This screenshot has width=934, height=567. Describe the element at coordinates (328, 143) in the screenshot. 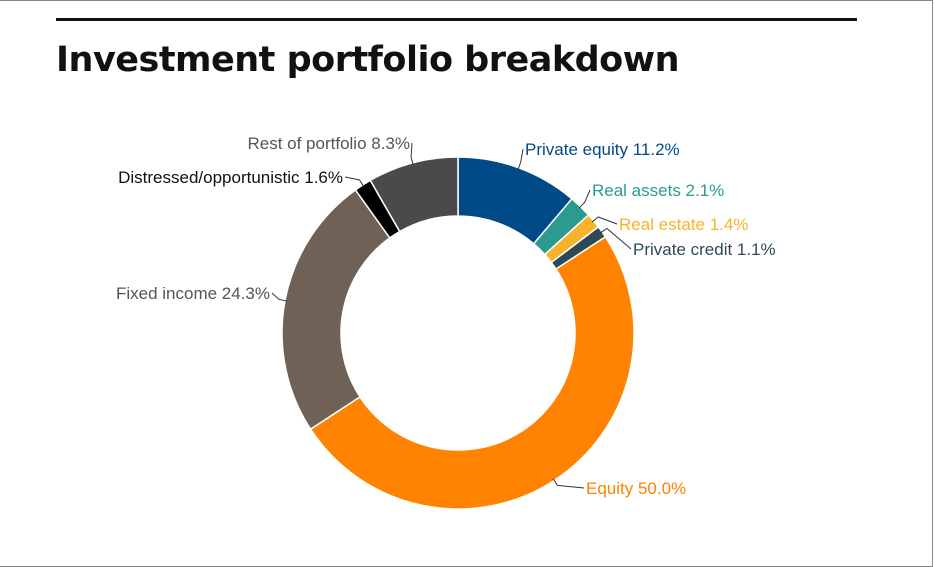

I see `label-rest-of-portfolio: Rest of portfolio 8.3%` at that location.